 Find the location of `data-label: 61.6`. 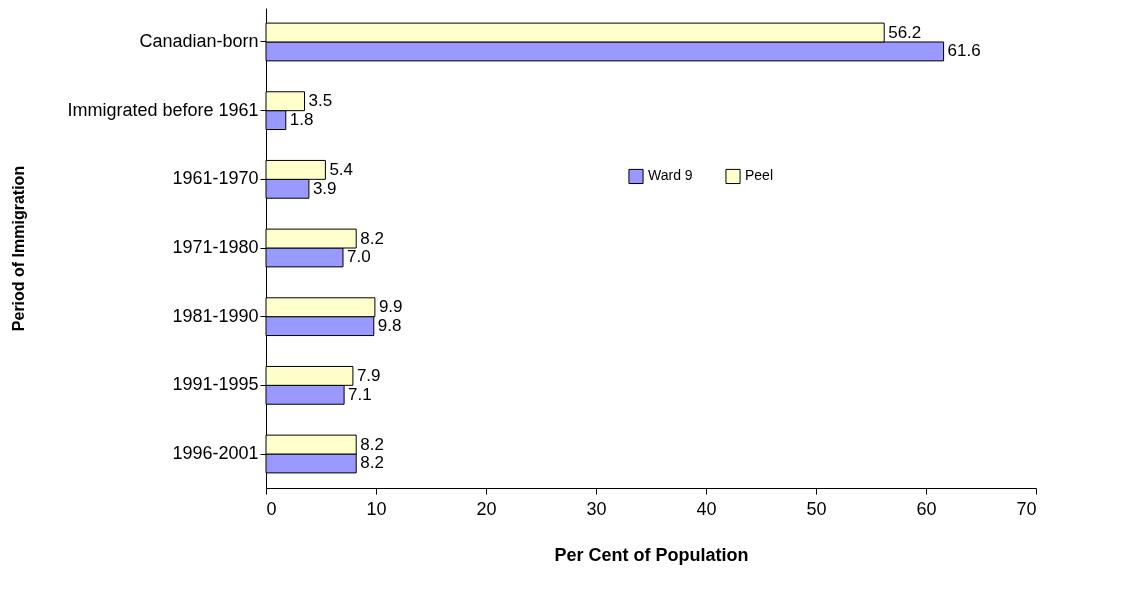

data-label: 61.6 is located at coordinates (964, 51).